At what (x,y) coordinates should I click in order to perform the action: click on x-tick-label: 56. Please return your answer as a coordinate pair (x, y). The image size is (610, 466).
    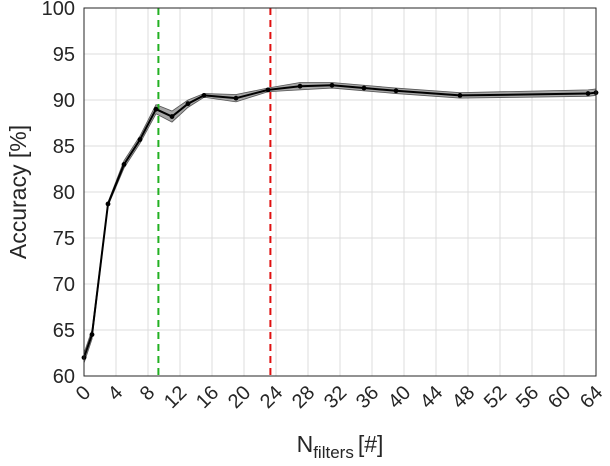
    Looking at the image, I should click on (527, 397).